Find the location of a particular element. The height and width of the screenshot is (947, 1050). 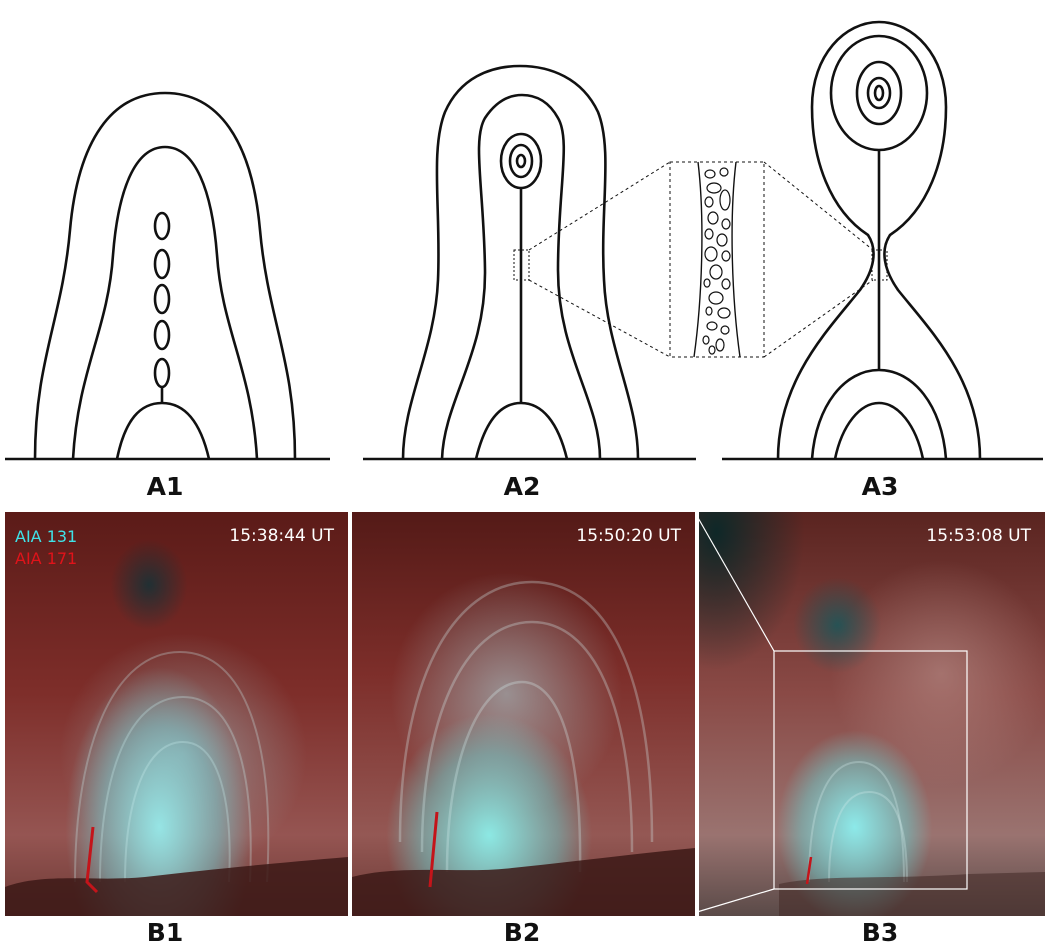

a2-zoom-box is located at coordinates (521, 265).